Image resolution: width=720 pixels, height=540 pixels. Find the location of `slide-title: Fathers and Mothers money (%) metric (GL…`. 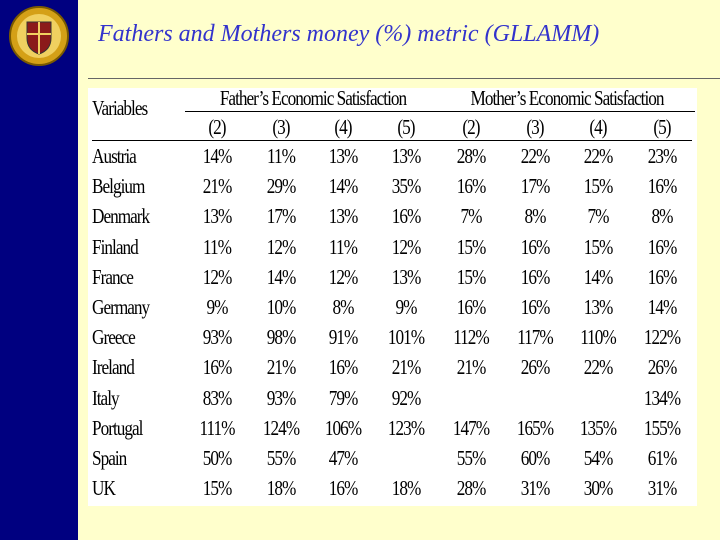

slide-title: Fathers and Mothers money (%) metric (GL… is located at coordinates (349, 34).